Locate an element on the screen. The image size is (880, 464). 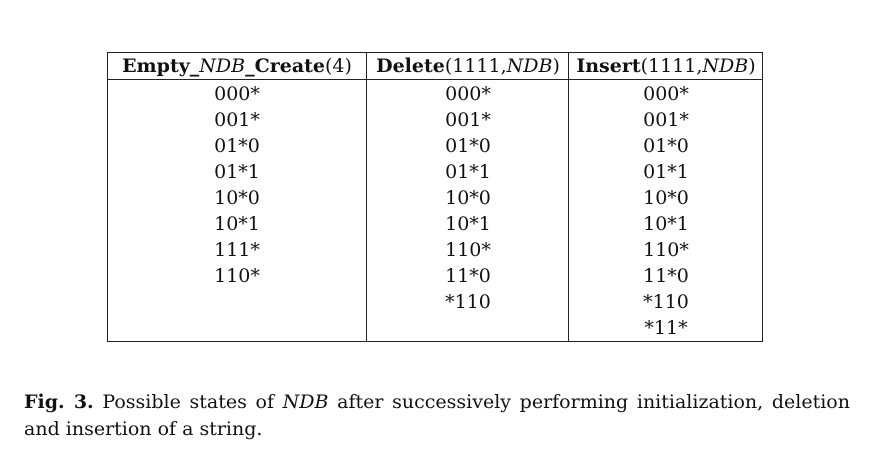
column-header-empty-ndb-create: Empty_NDB_Create(4) is located at coordinates (237, 66).